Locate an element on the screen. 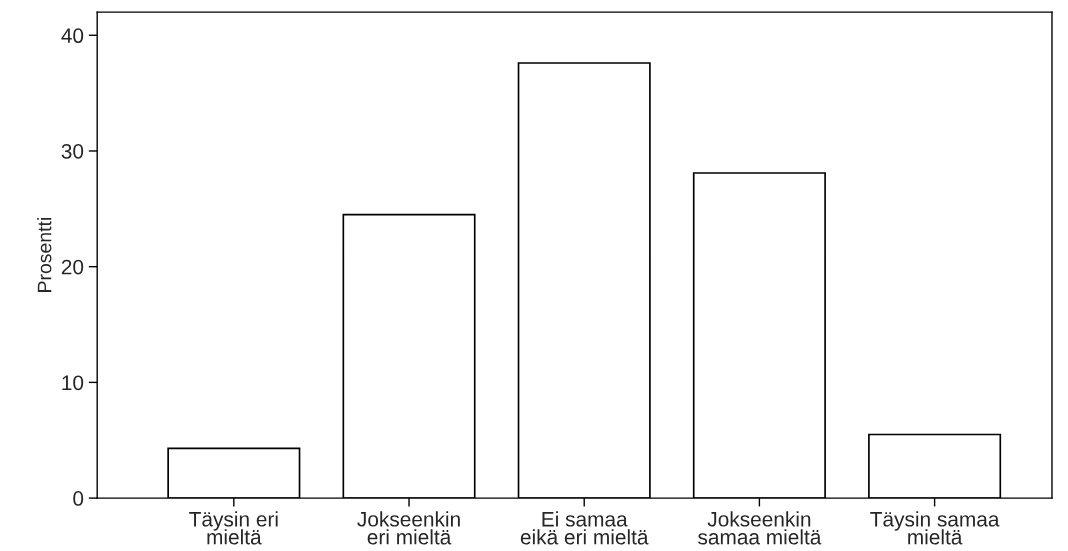 The height and width of the screenshot is (551, 1068). x-tick-label: Täysin eri mieltä is located at coordinates (233, 528).